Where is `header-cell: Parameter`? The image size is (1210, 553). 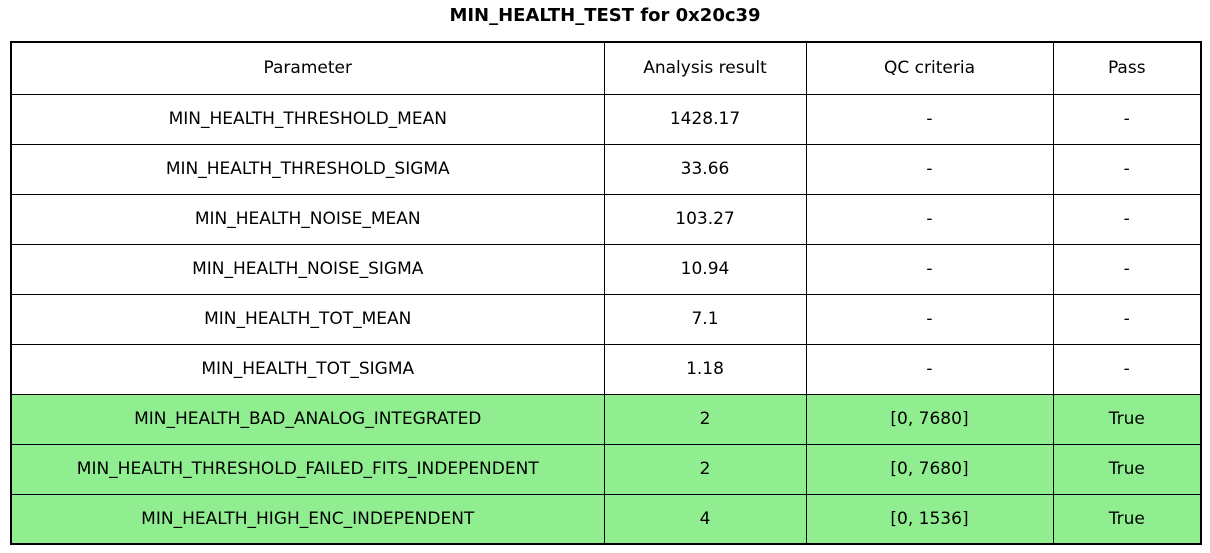
header-cell: Parameter is located at coordinates (307, 68).